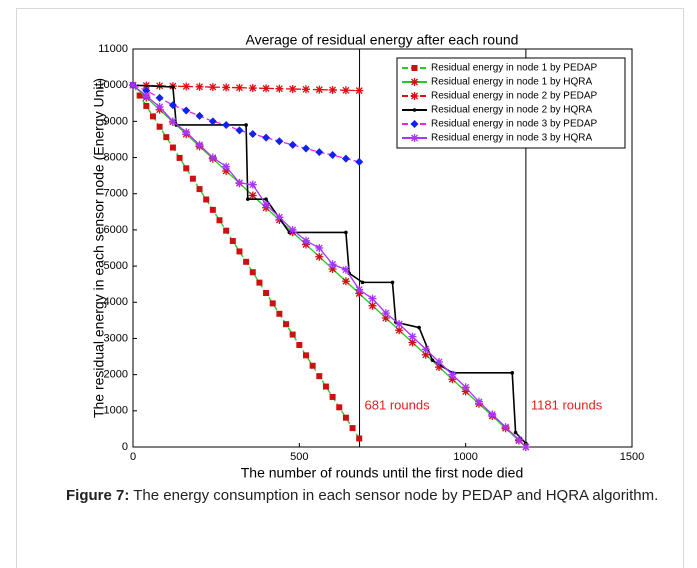 Image resolution: width=697 pixels, height=568 pixels. What do you see at coordinates (116, 302) in the screenshot?
I see `y-tick-label: 4000` at bounding box center [116, 302].